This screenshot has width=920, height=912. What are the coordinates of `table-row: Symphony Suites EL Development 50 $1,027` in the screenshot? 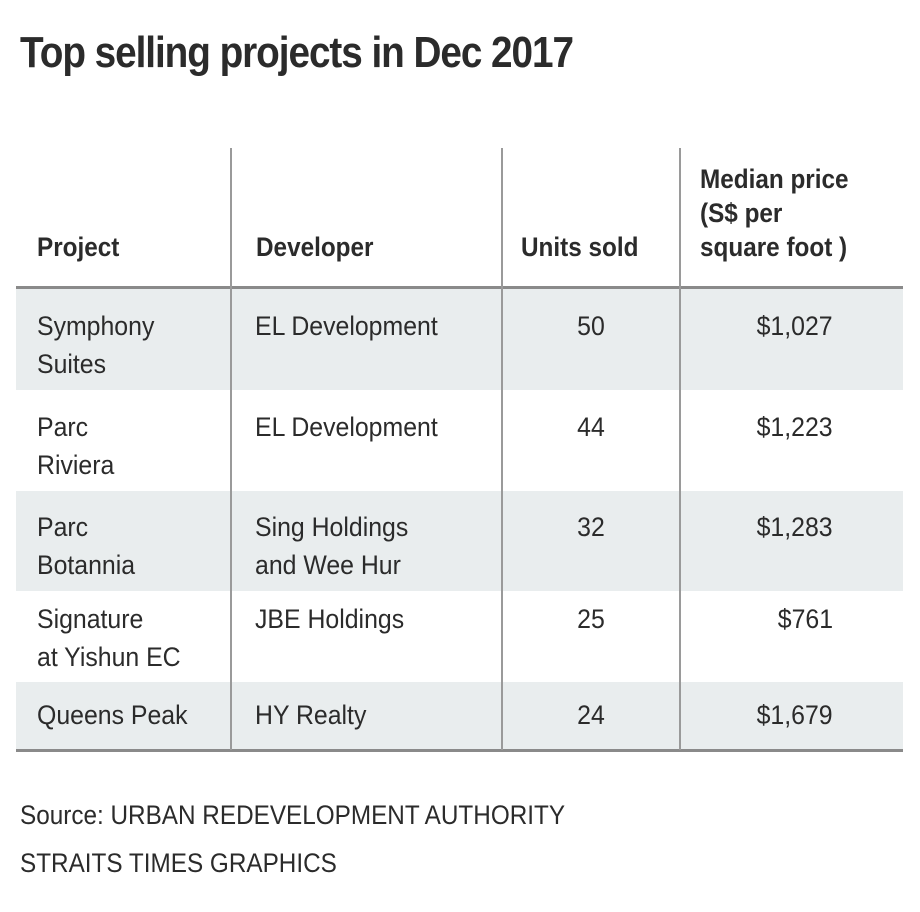 It's located at (459, 339).